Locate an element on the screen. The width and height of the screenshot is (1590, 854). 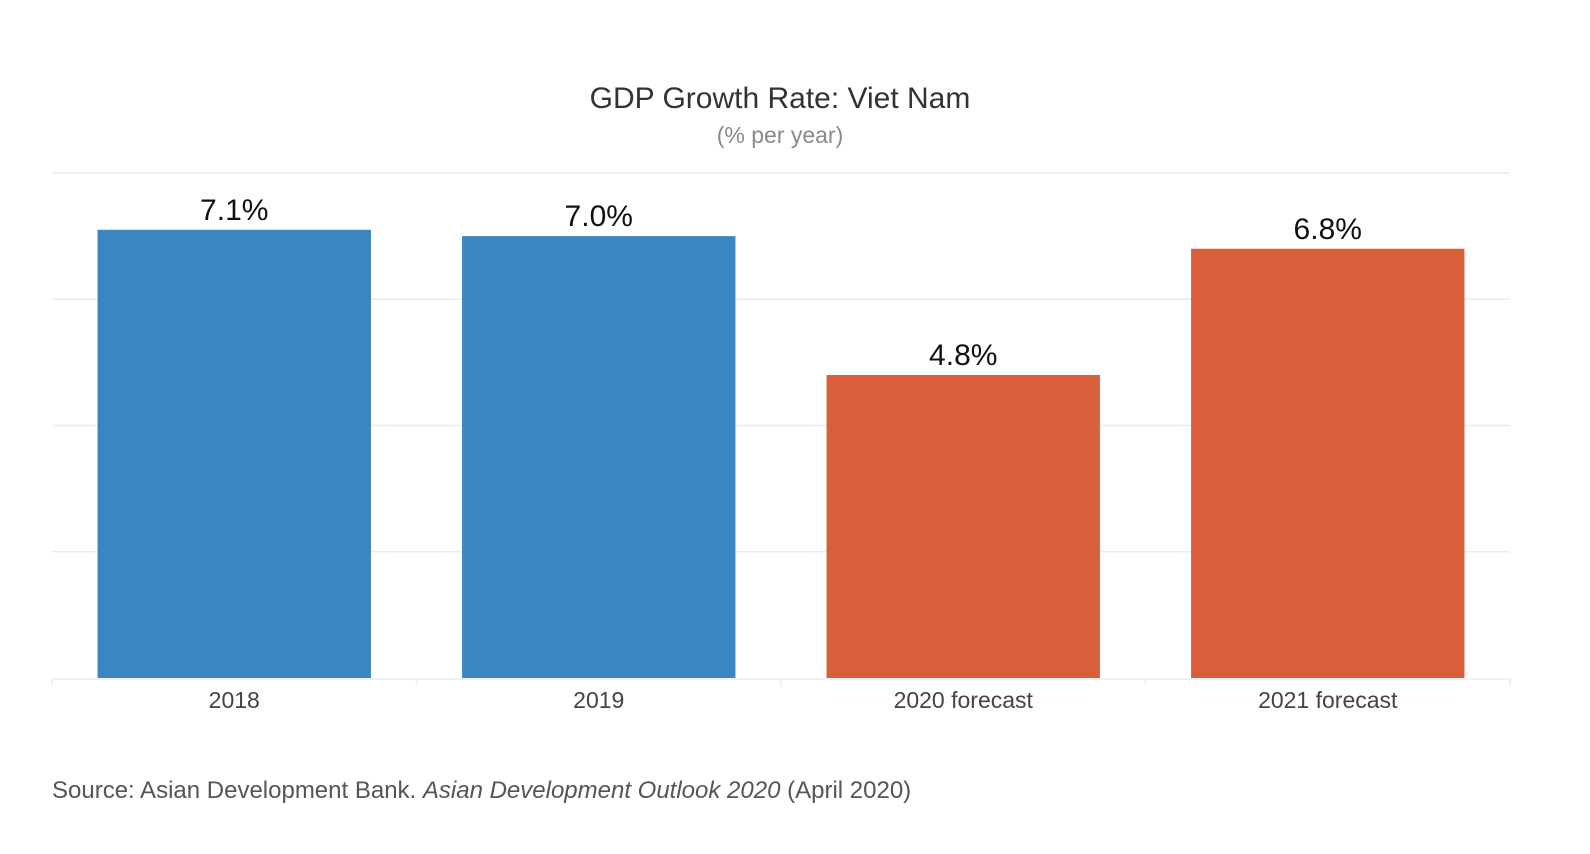
bar-2018 is located at coordinates (234, 453).